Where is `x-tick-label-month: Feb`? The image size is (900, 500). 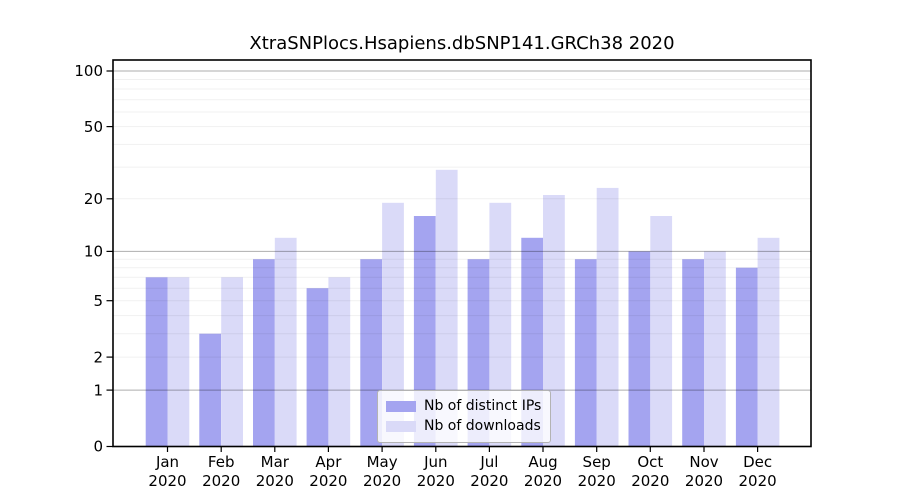
x-tick-label-month: Feb is located at coordinates (221, 462).